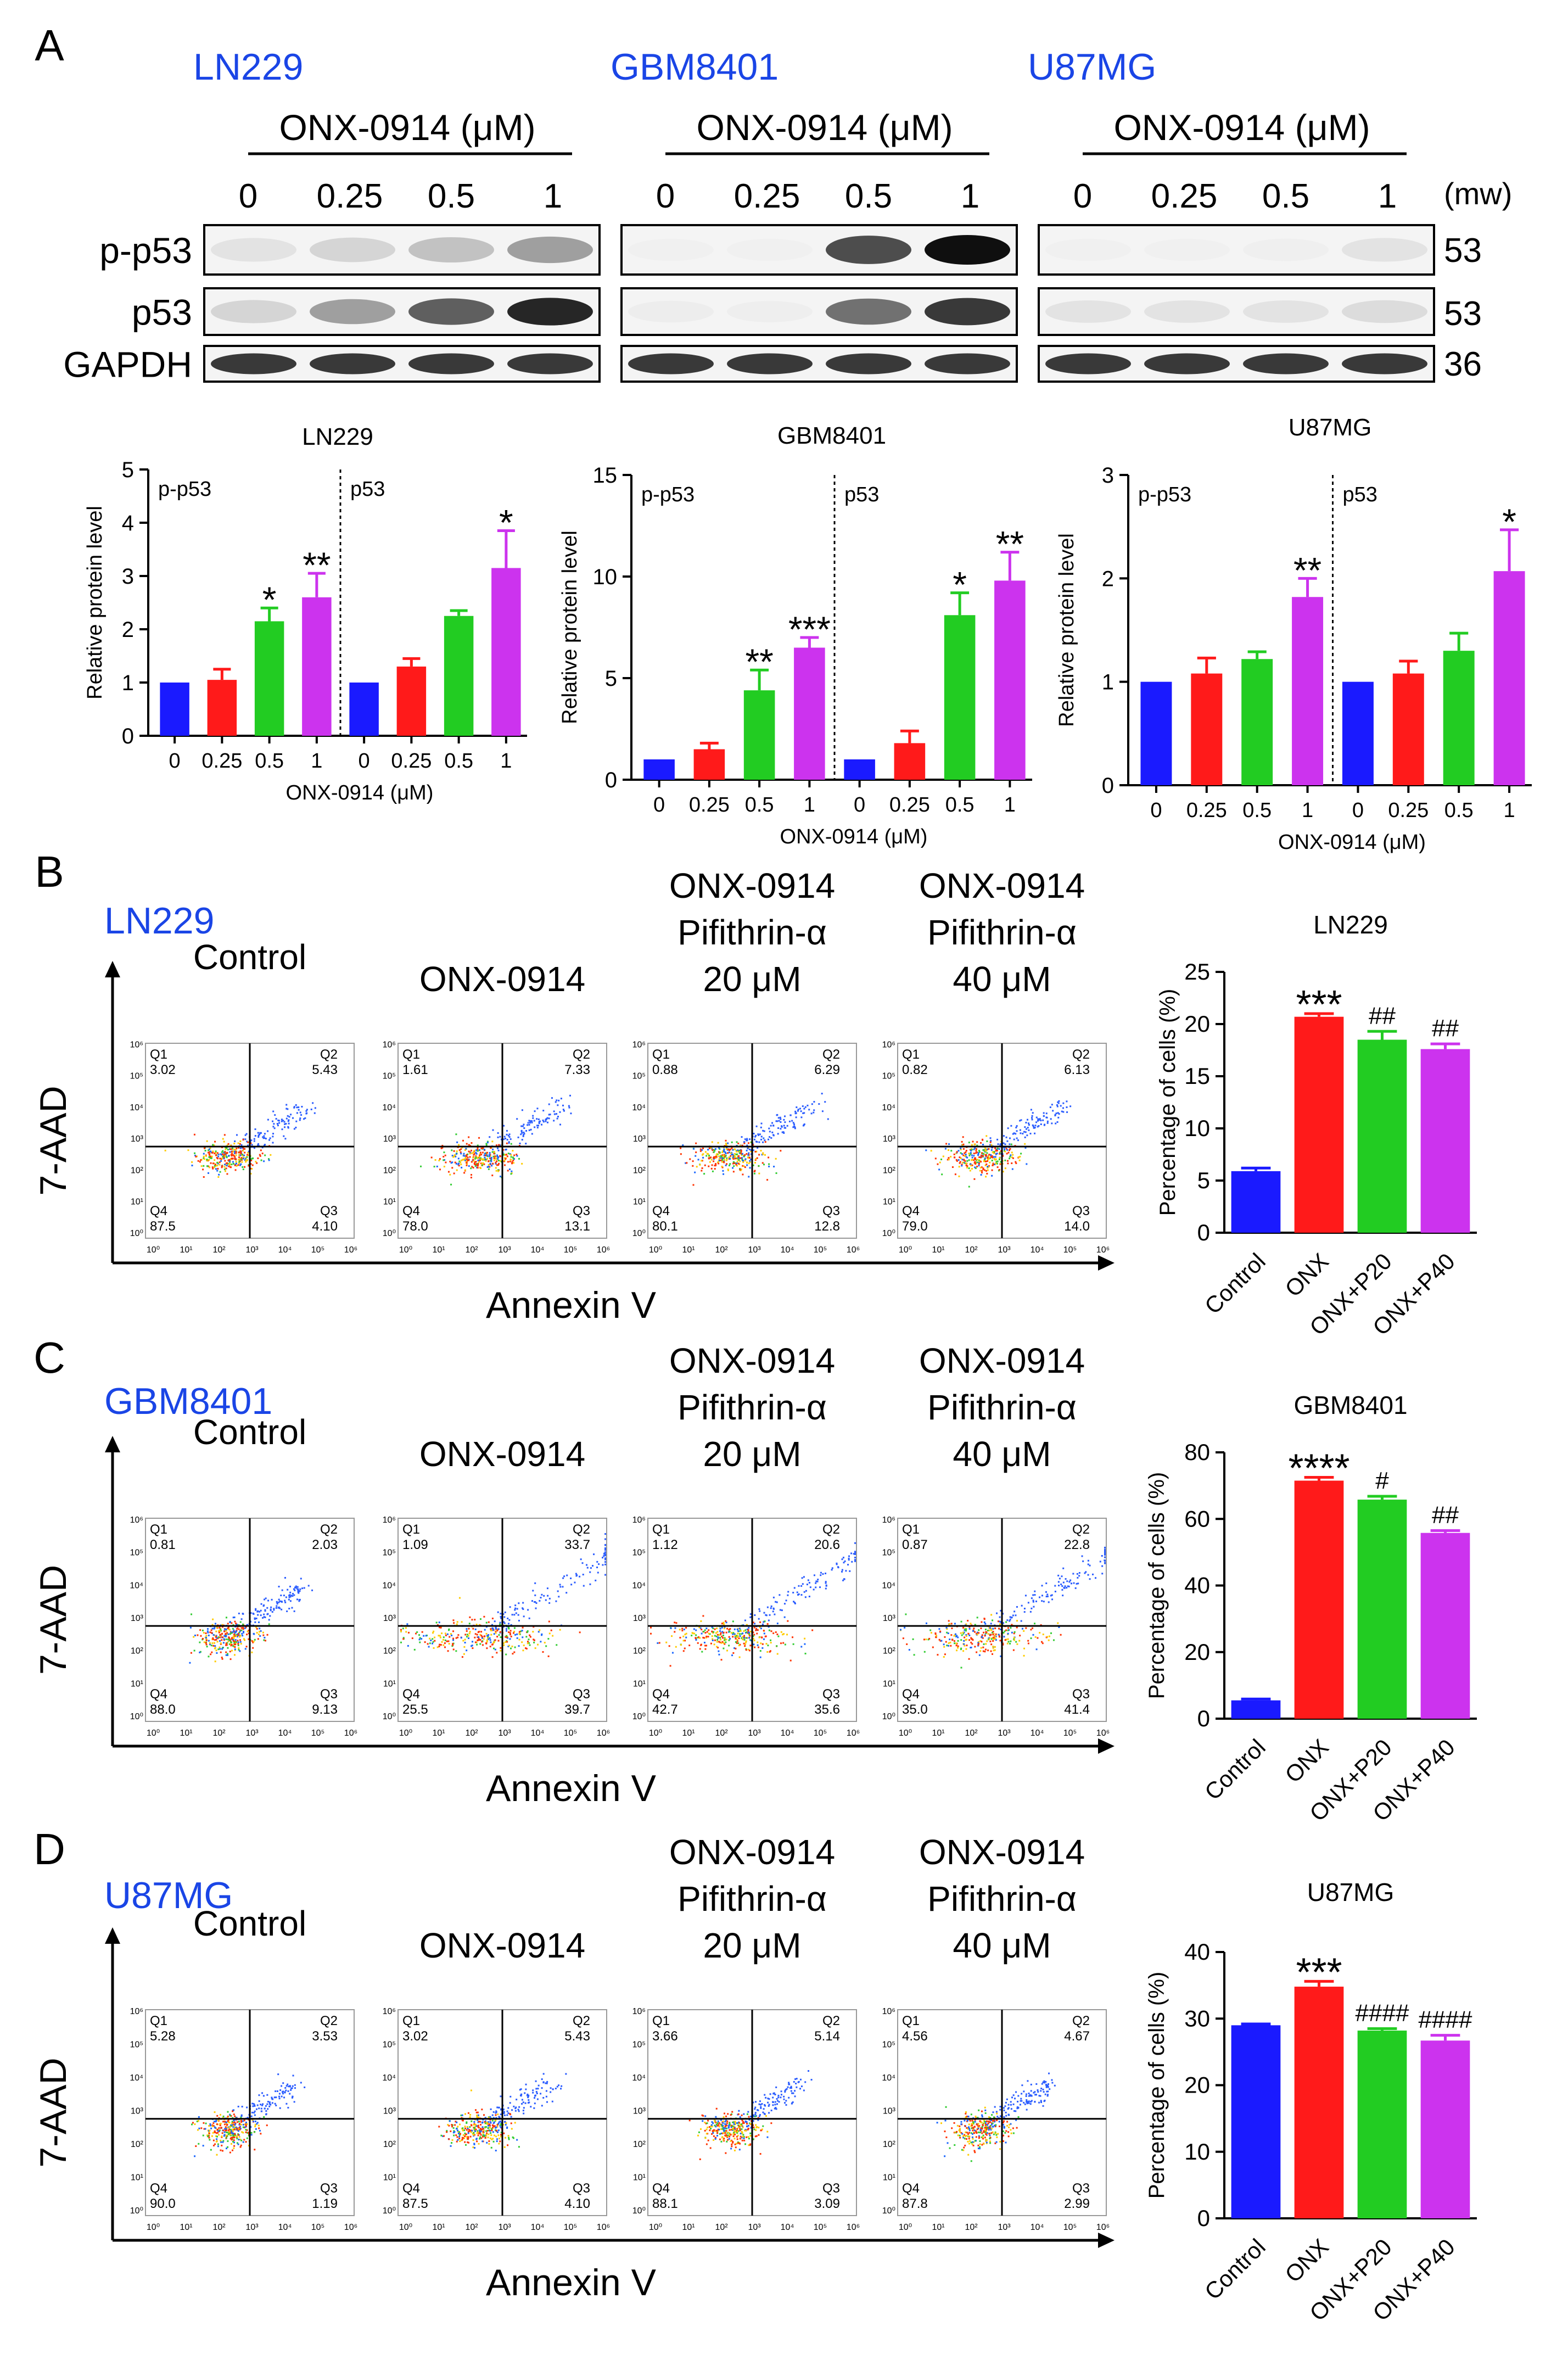 The width and height of the screenshot is (1568, 2360). Describe the element at coordinates (137, 1651) in the screenshot. I see `flow-tick: 10²` at that location.